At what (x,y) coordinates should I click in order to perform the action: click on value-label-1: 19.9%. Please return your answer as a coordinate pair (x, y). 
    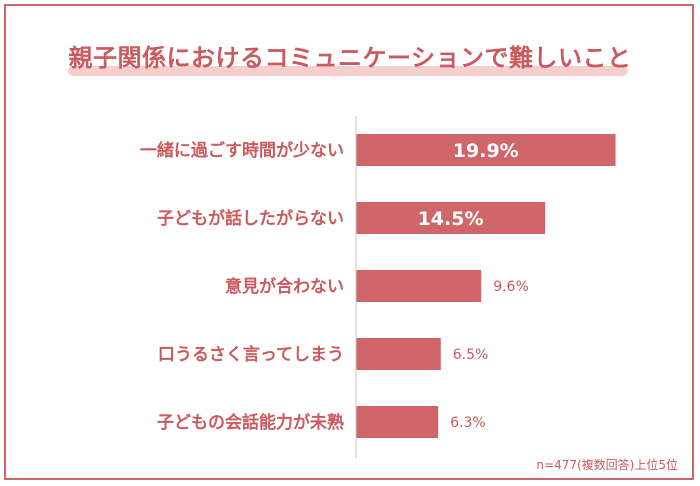
    Looking at the image, I should click on (486, 151).